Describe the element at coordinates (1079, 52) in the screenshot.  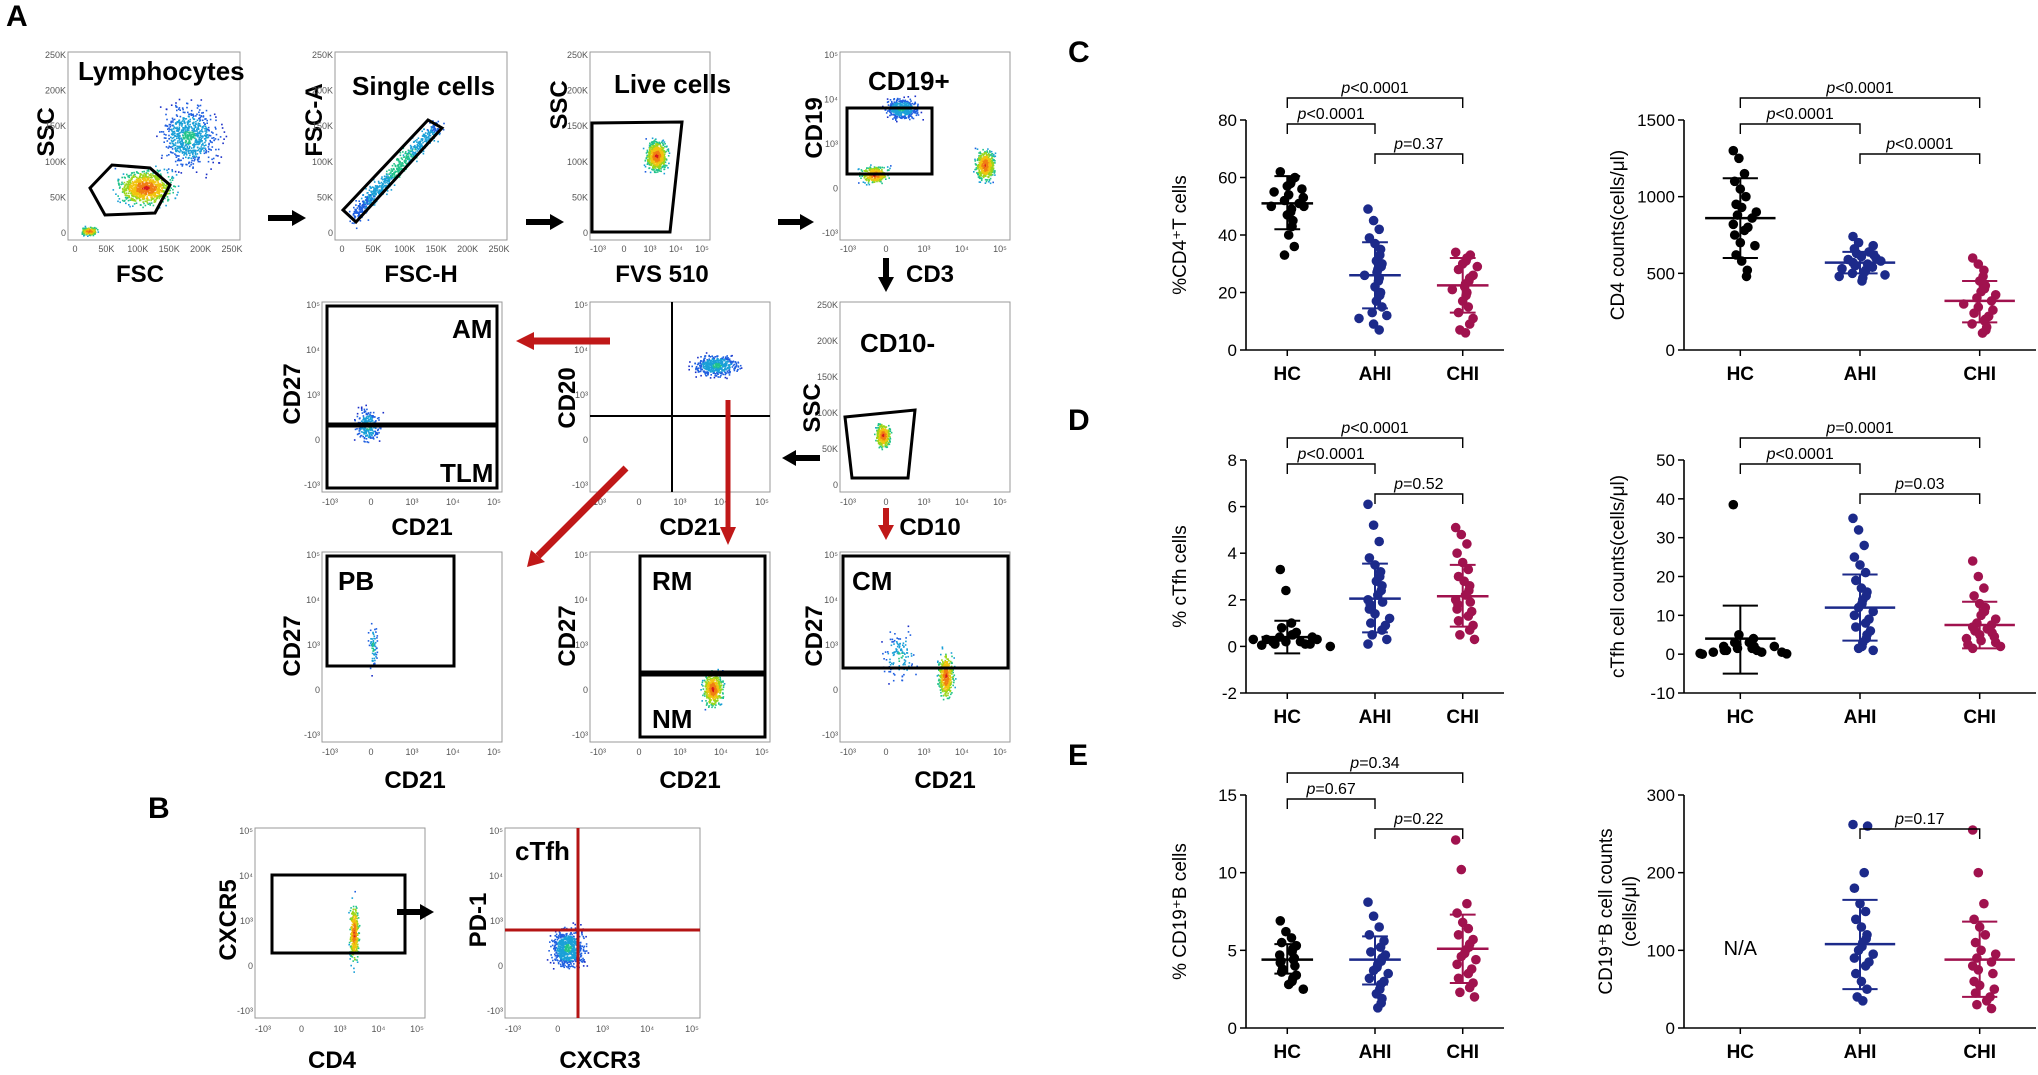
I see `panel-letter-c: C` at that location.